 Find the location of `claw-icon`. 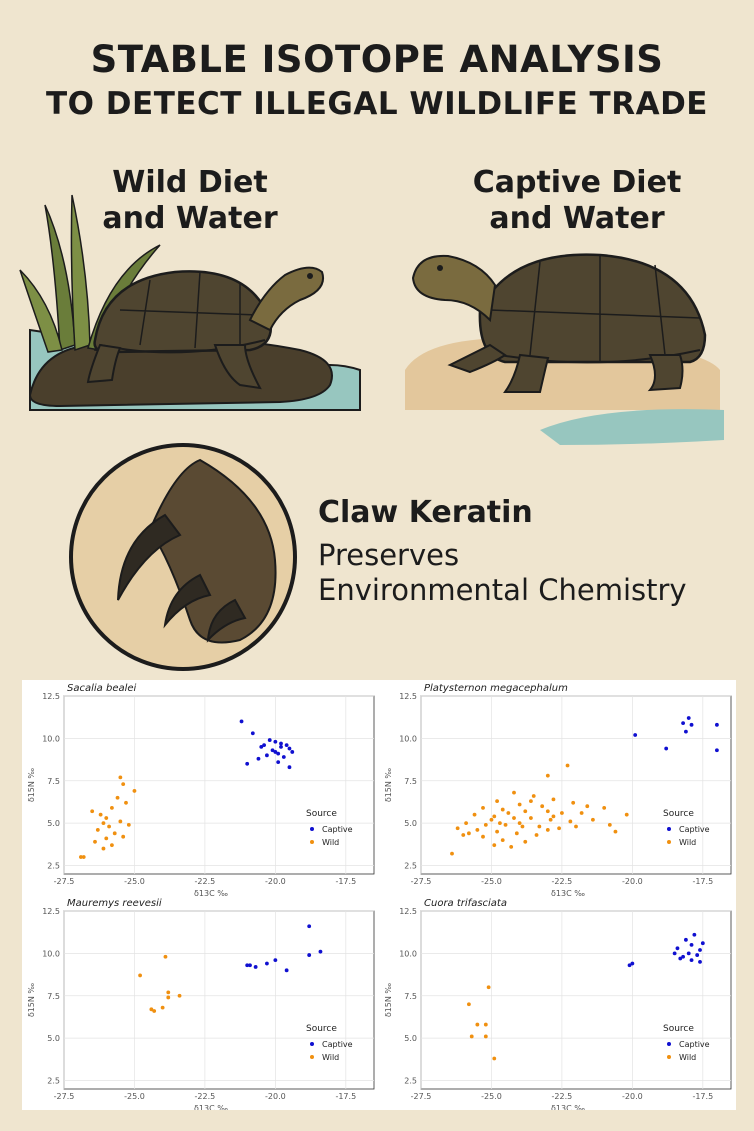

claw-icon is located at coordinates (149, 557).